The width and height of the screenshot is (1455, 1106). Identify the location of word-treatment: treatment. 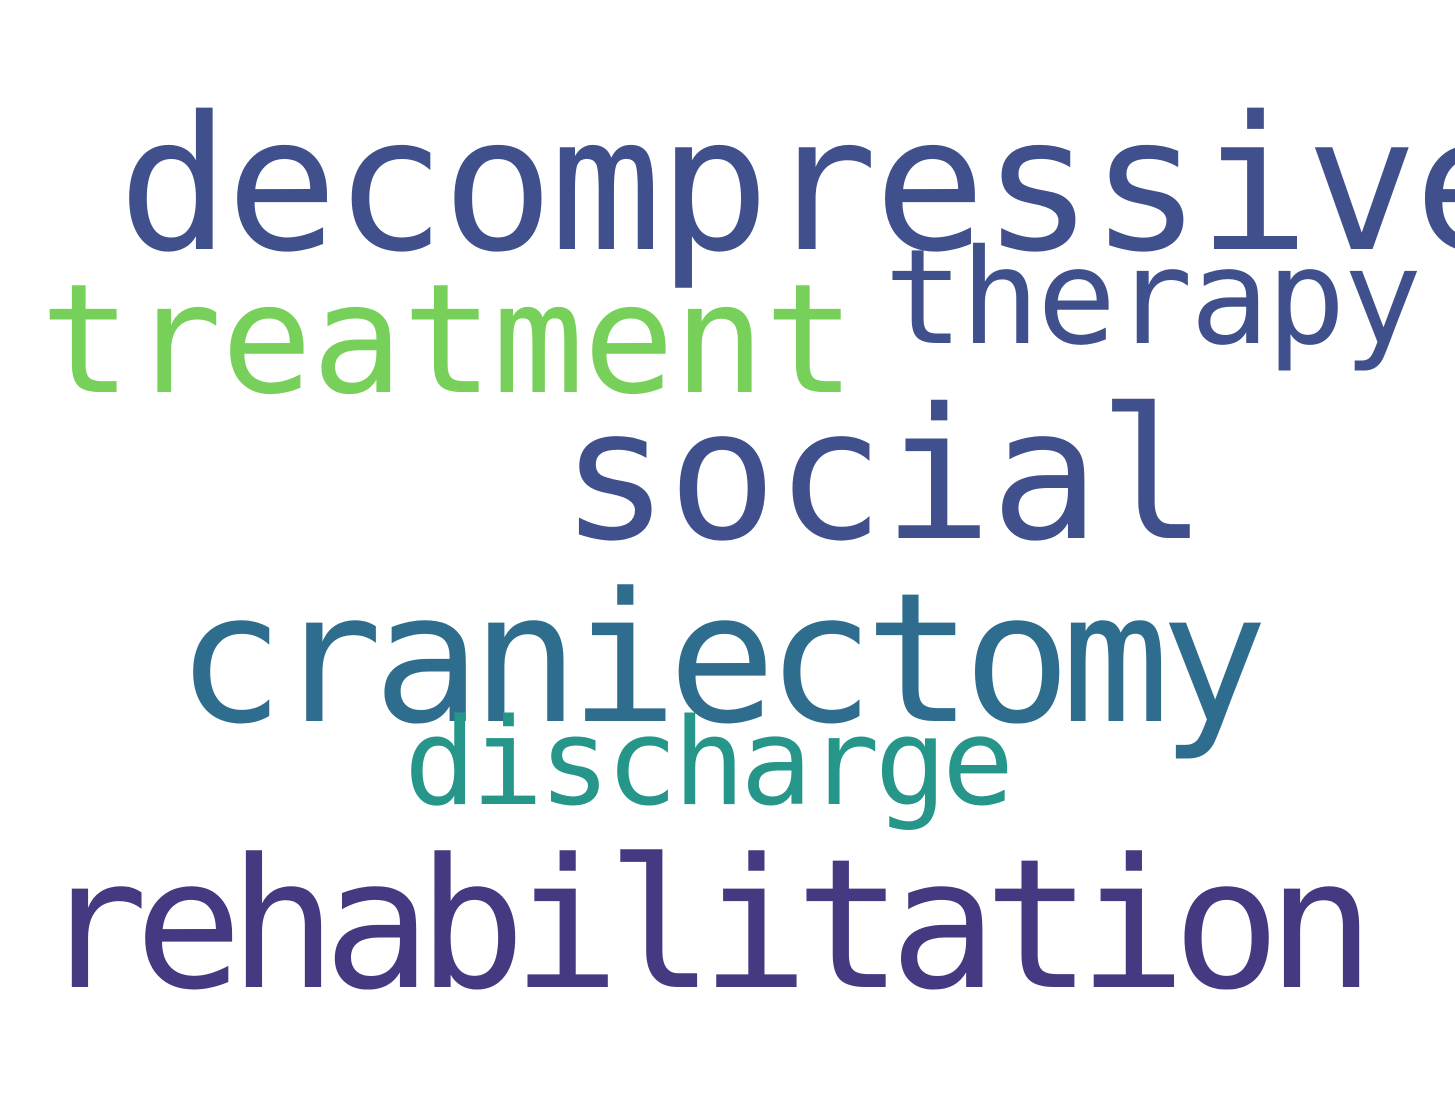
(448, 339).